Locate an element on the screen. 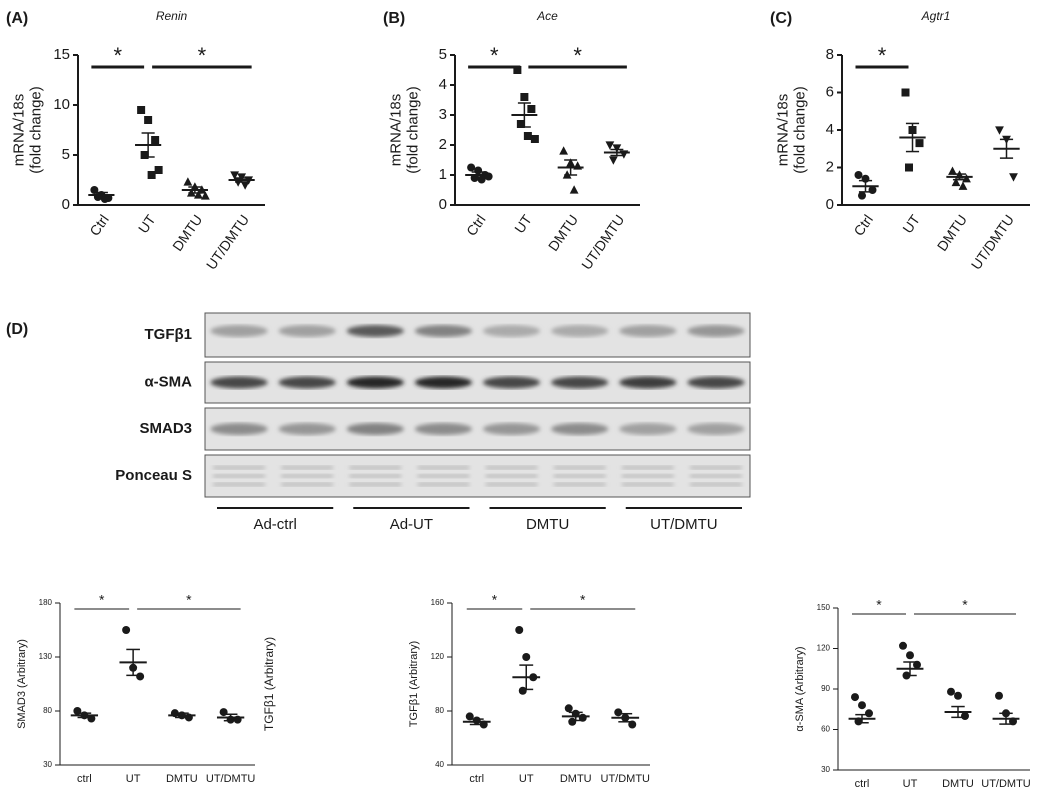  y-tick-label: 150 is located at coordinates (824, 607).